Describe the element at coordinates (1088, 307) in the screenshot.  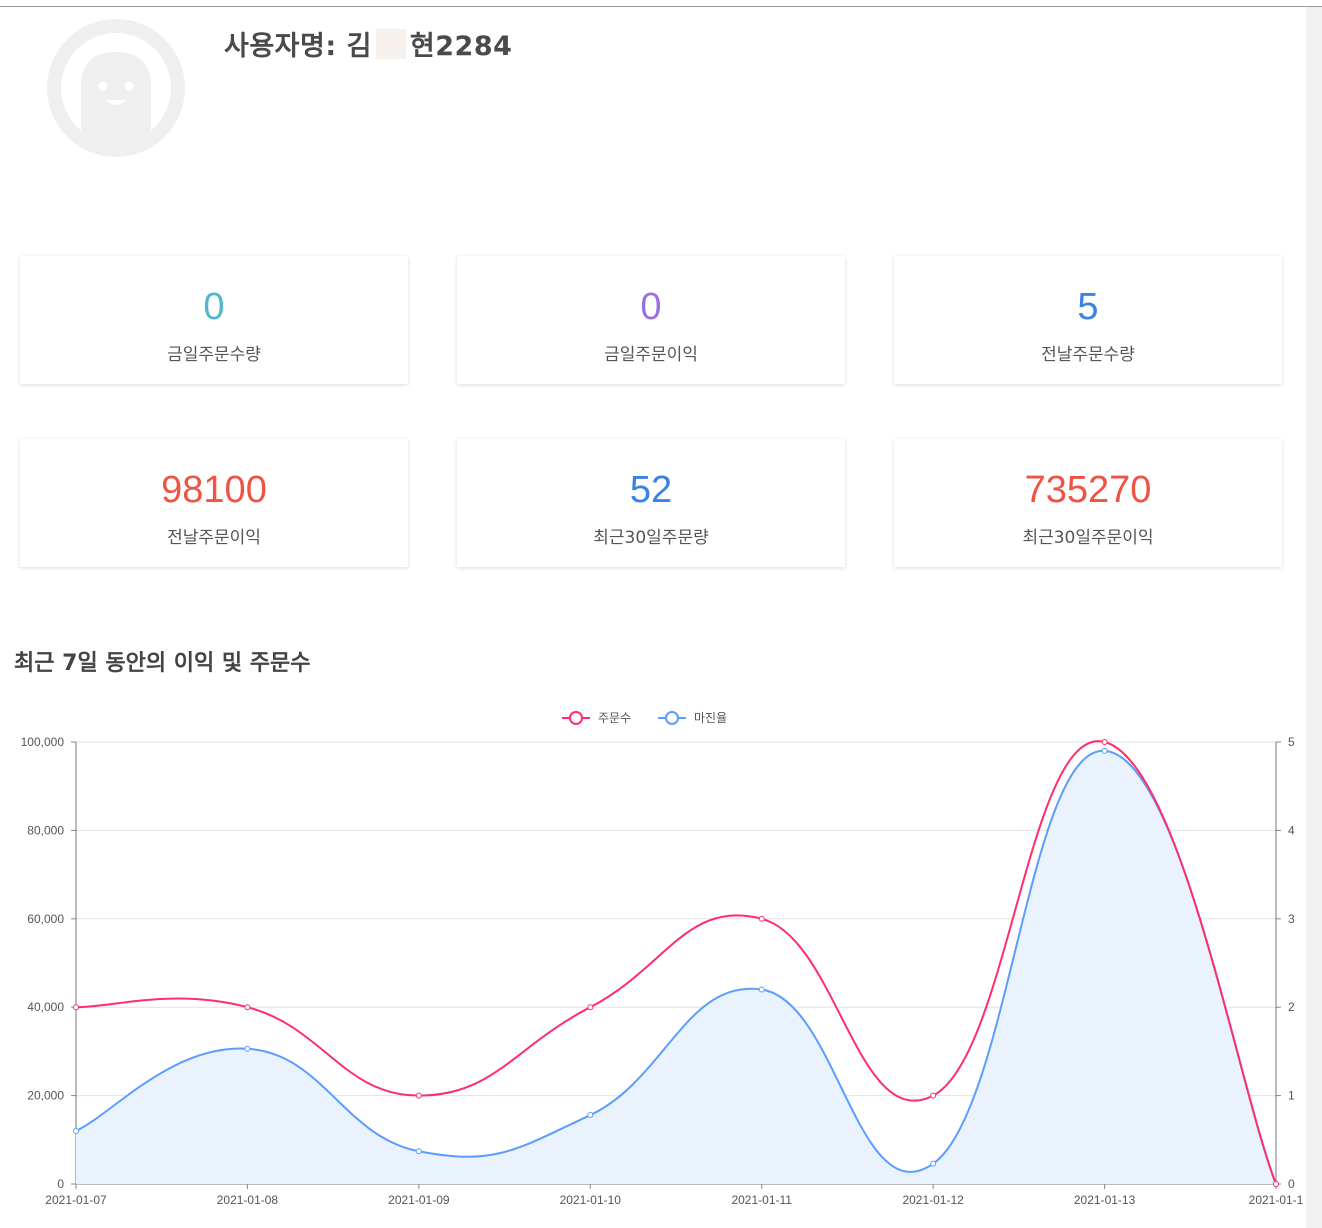
I see `stat-value: 5` at that location.